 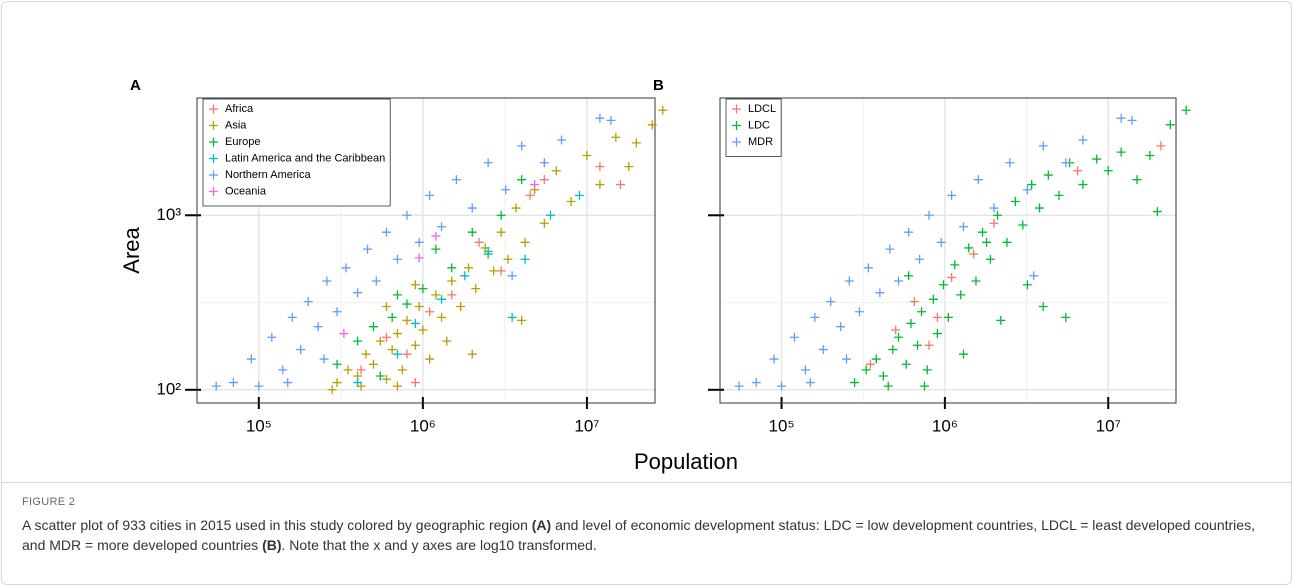 What do you see at coordinates (586, 425) in the screenshot?
I see `x-tick-label: 10⁷` at bounding box center [586, 425].